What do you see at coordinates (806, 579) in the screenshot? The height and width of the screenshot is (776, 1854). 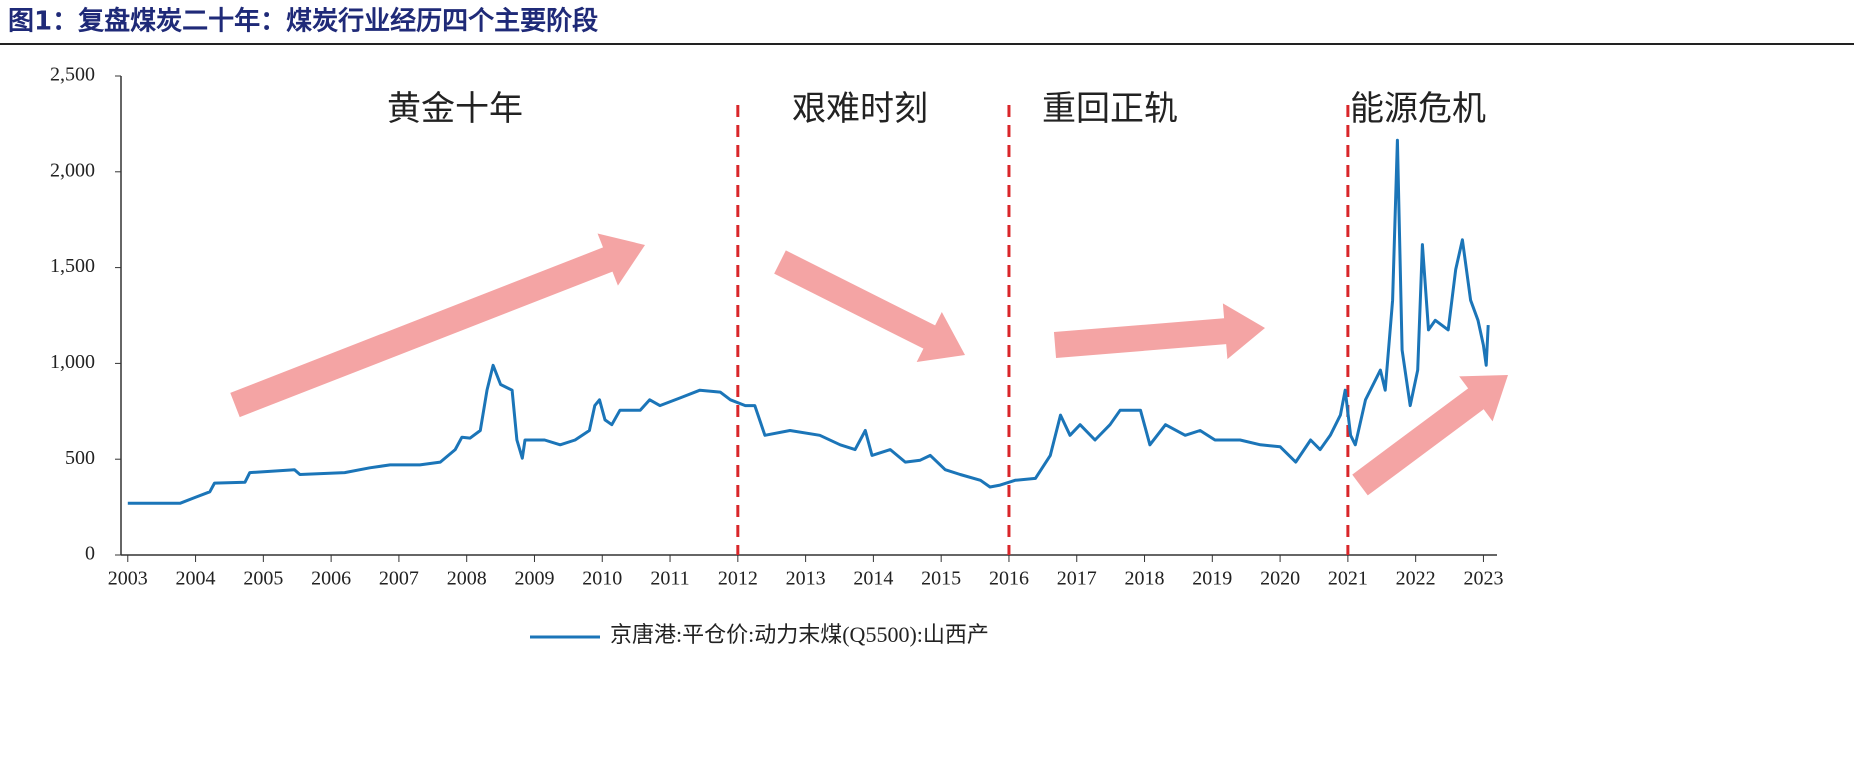 I see `x-tick-label: 2013` at bounding box center [806, 579].